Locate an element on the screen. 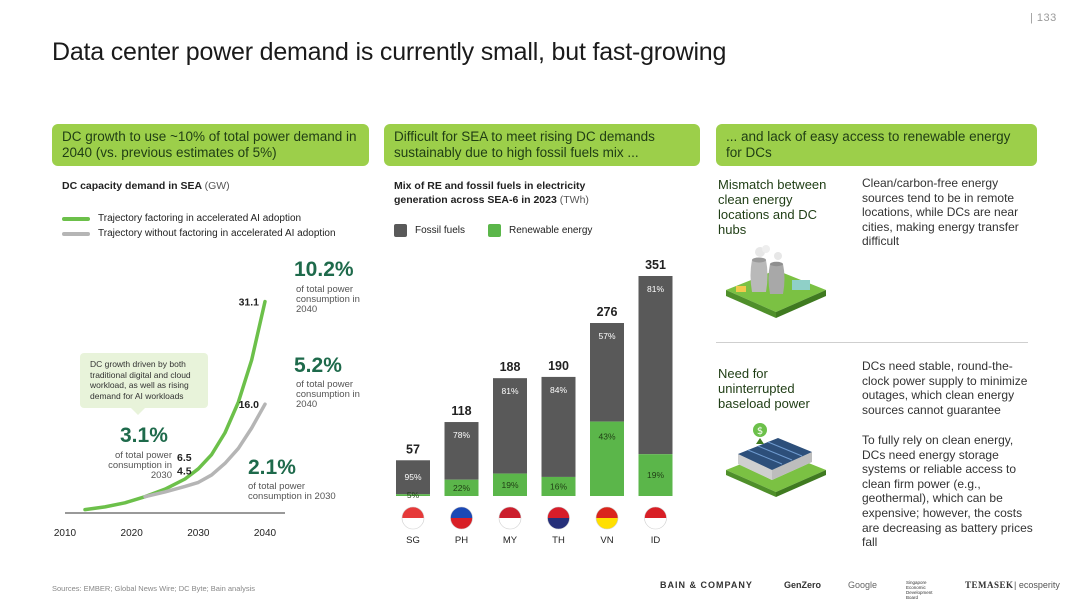  left-chart-subtitle: DC capacity demand in SEA (GW) is located at coordinates (146, 186).